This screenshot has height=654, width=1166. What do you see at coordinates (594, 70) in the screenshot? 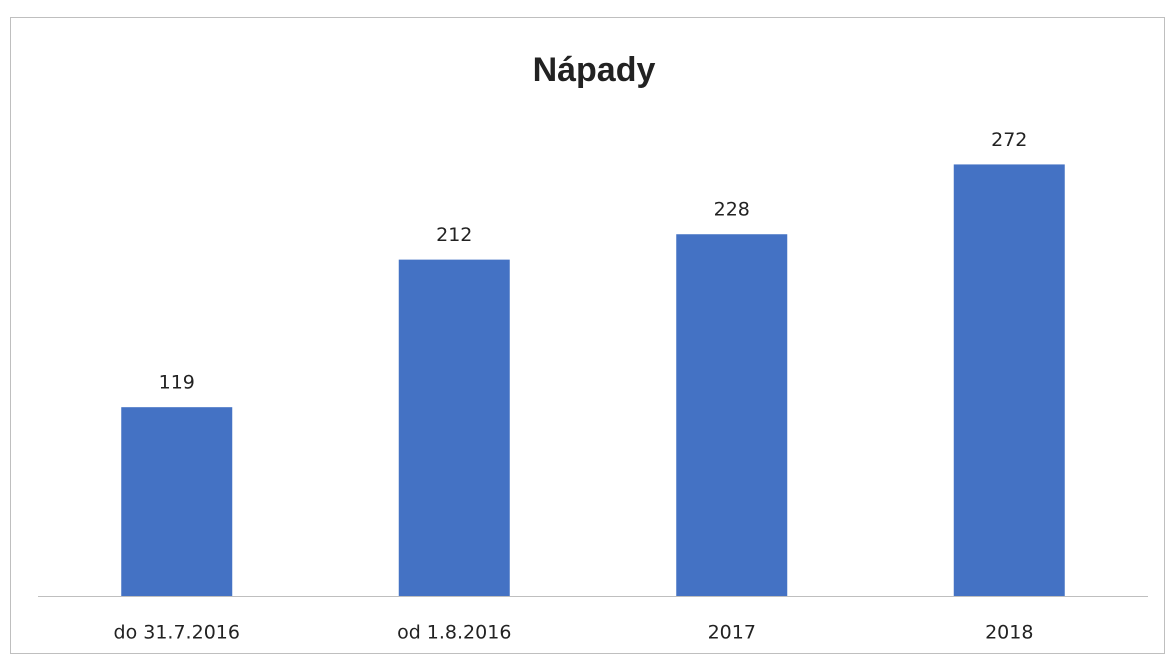
I see `chart-title: Nápady` at bounding box center [594, 70].